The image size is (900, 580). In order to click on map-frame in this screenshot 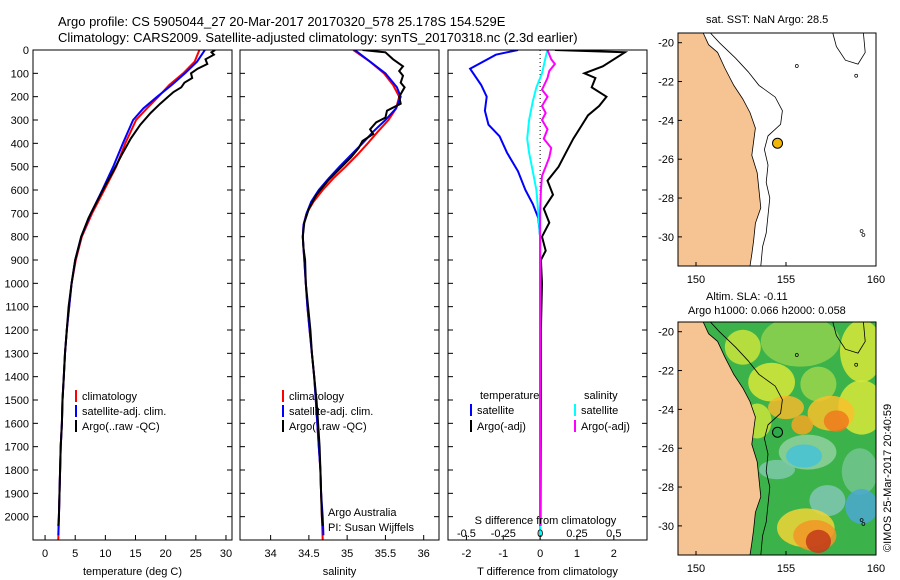, I will do `click(777, 438)`.